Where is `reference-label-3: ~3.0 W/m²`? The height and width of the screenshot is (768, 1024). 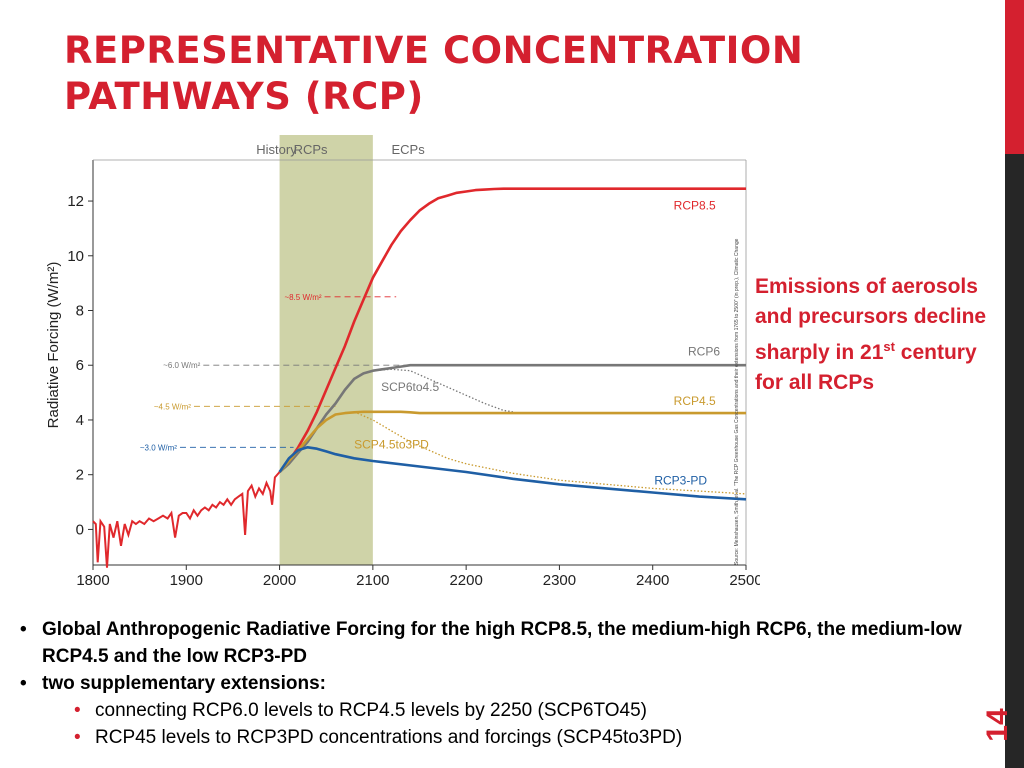
reference-label-3: ~3.0 W/m² is located at coordinates (158, 447).